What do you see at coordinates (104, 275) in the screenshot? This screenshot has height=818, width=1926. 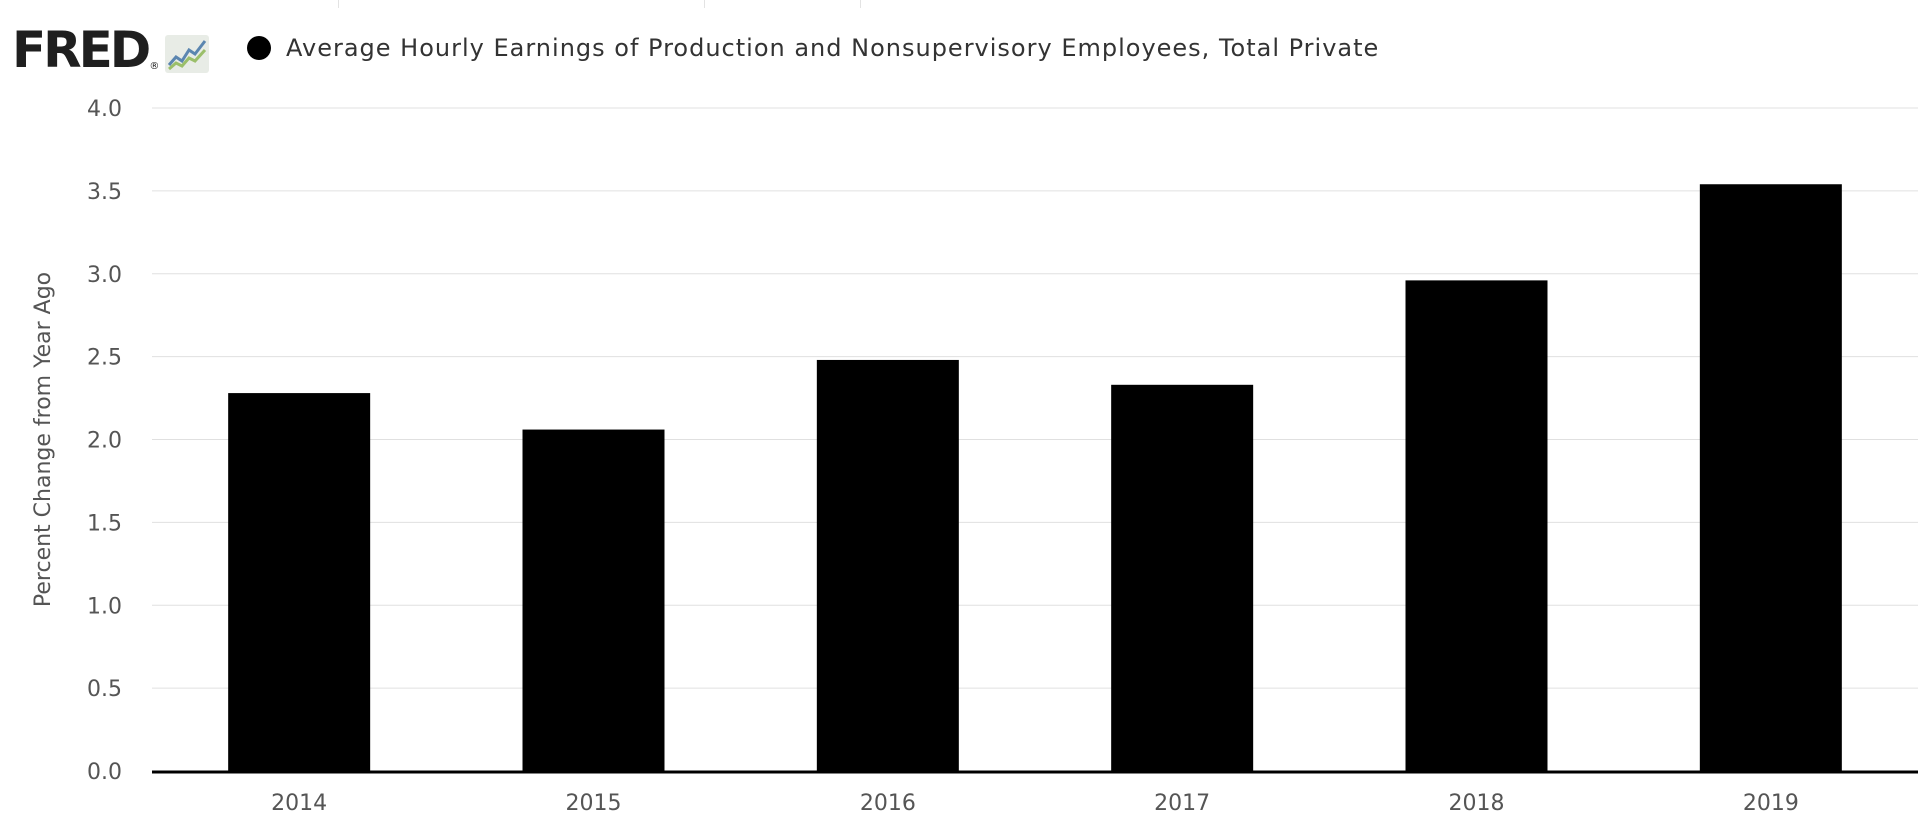 I see `y-tick-label: 3.0` at bounding box center [104, 275].